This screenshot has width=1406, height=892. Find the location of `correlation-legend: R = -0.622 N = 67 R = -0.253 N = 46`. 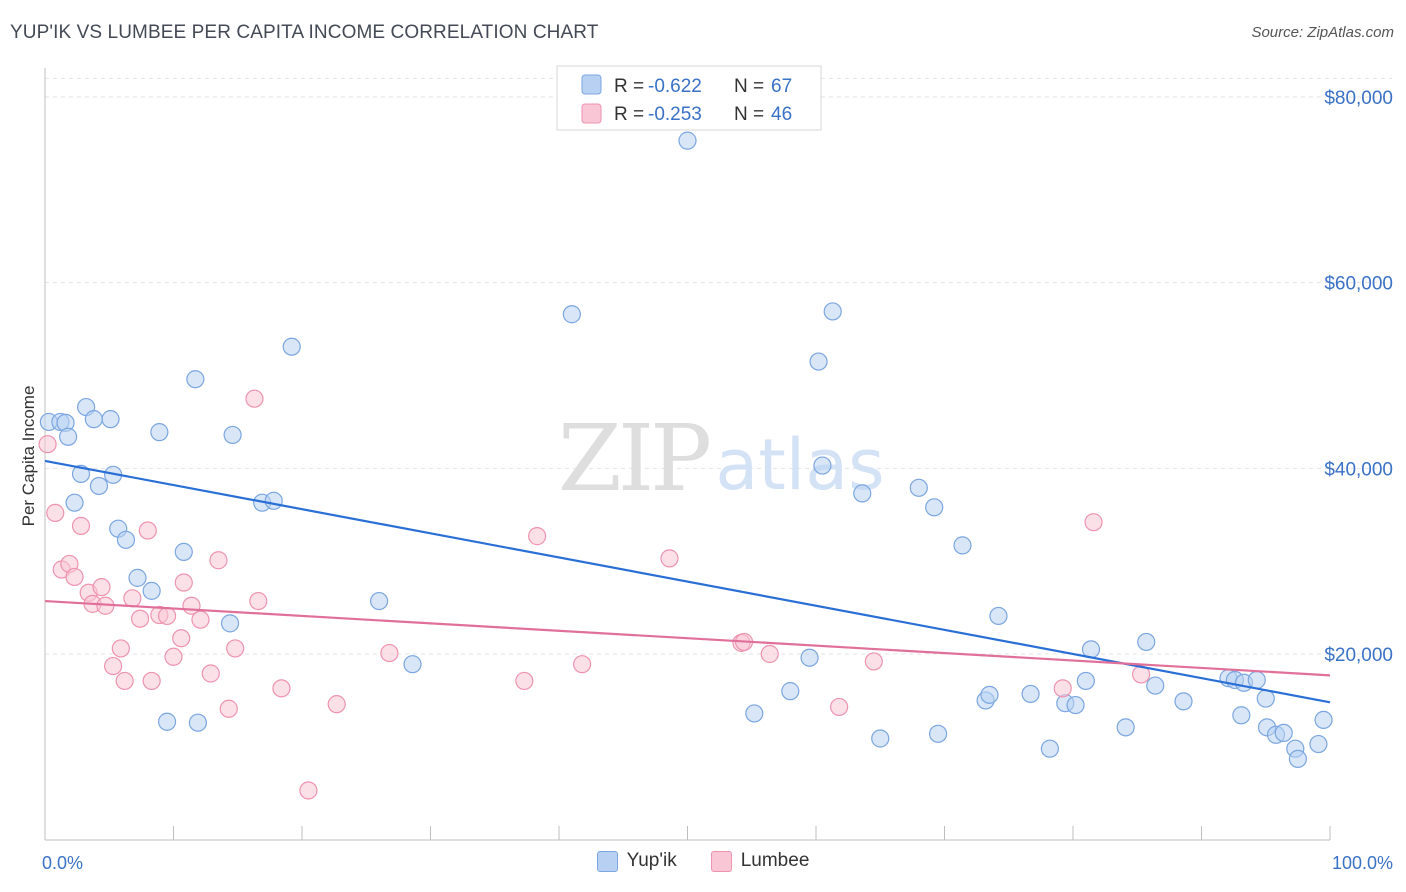

correlation-legend: R = -0.622 N = 67 R = -0.253 N = 46 is located at coordinates (689, 98).